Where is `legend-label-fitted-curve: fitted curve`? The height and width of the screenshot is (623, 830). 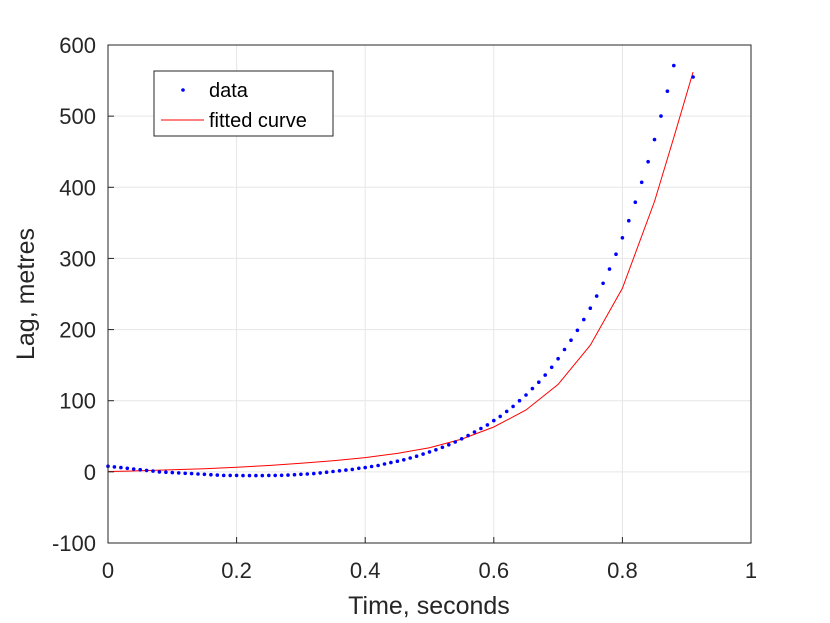 legend-label-fitted-curve: fitted curve is located at coordinates (258, 121).